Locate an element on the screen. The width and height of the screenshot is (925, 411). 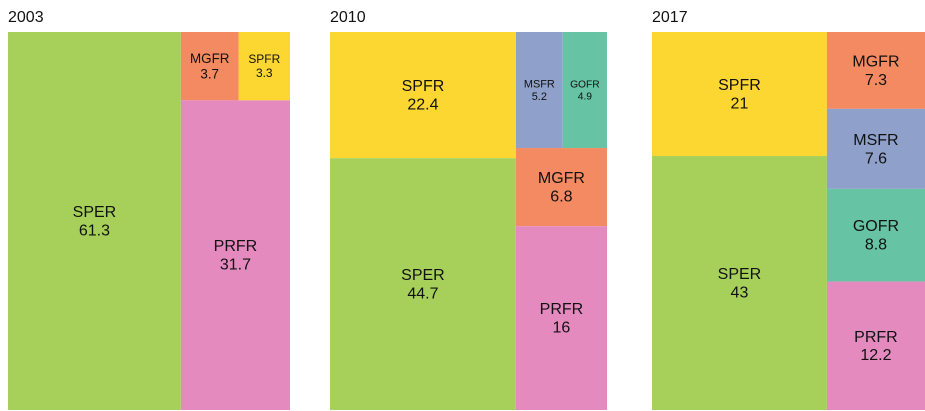
tile-value: 5.2 is located at coordinates (539, 97).